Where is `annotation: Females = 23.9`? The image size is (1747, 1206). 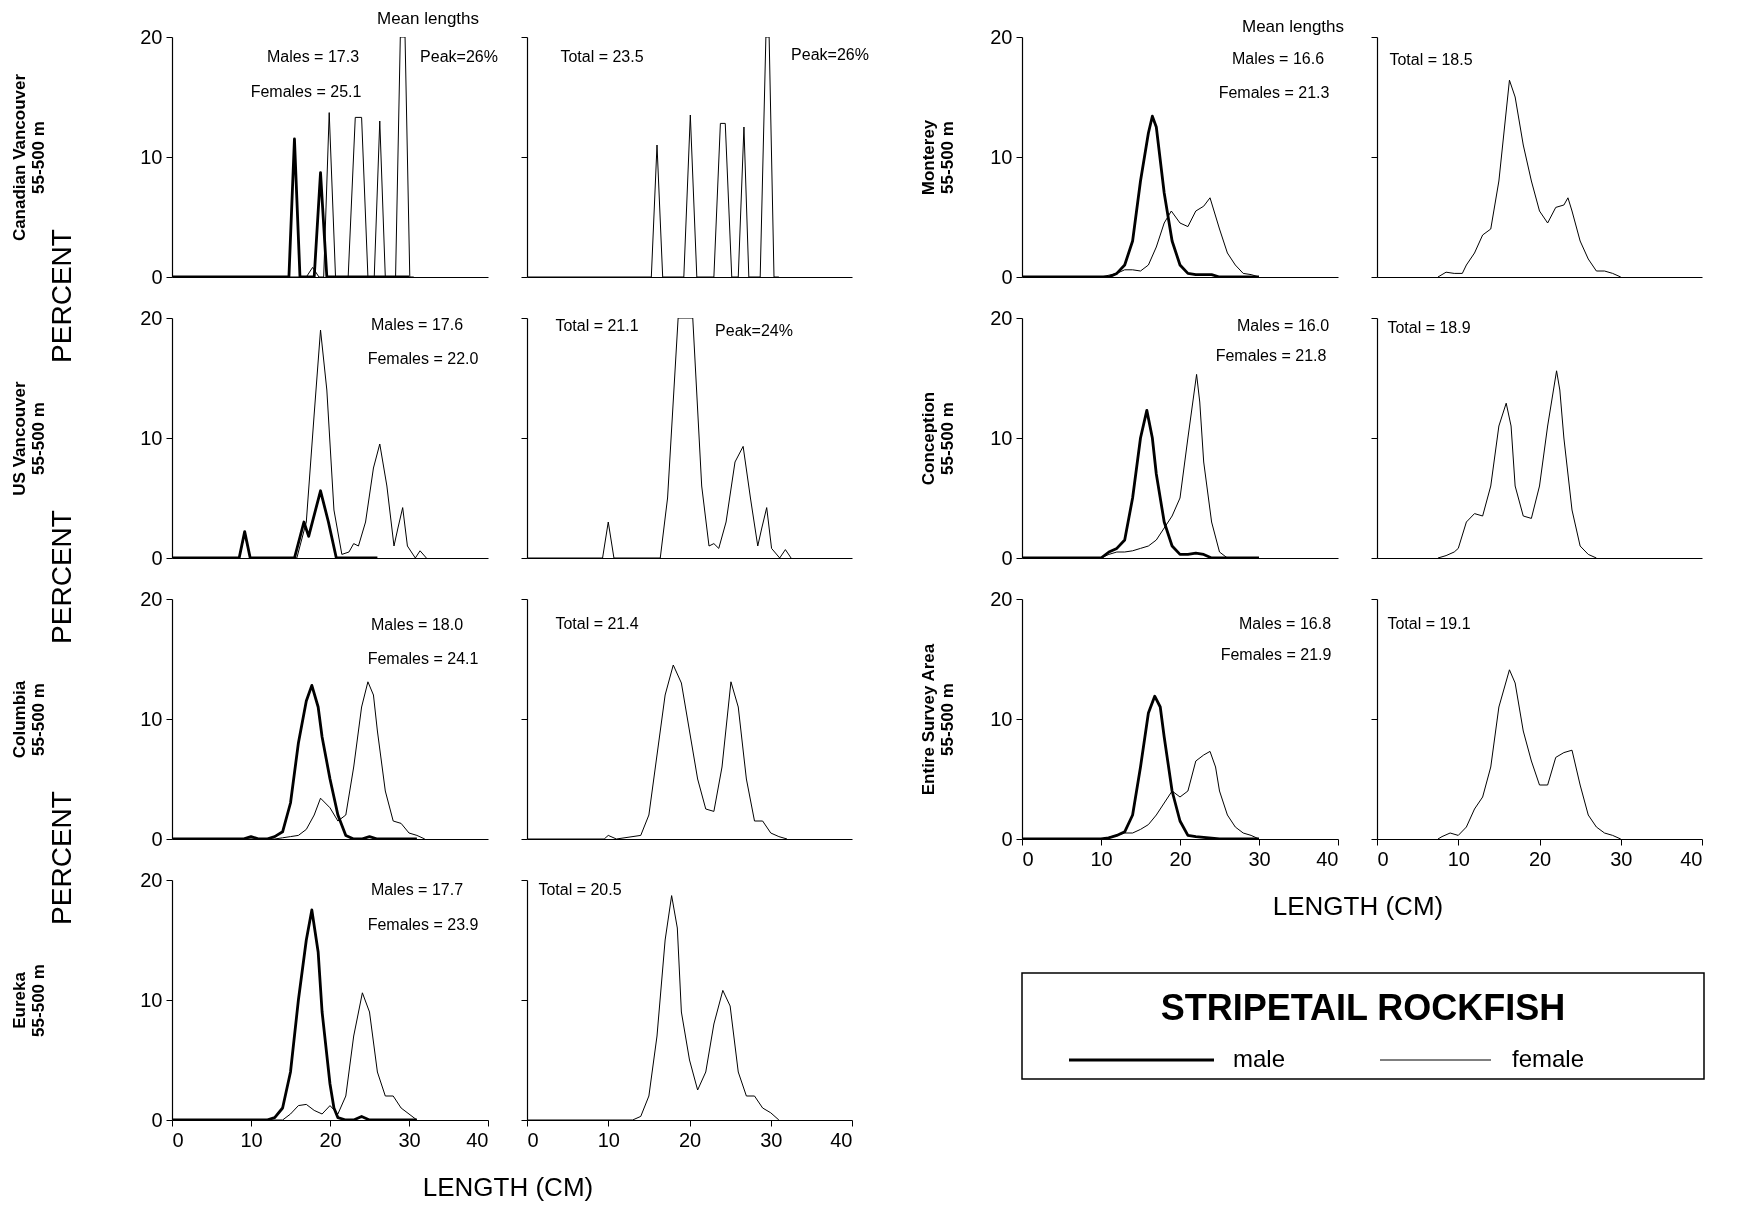 annotation: Females = 23.9 is located at coordinates (423, 924).